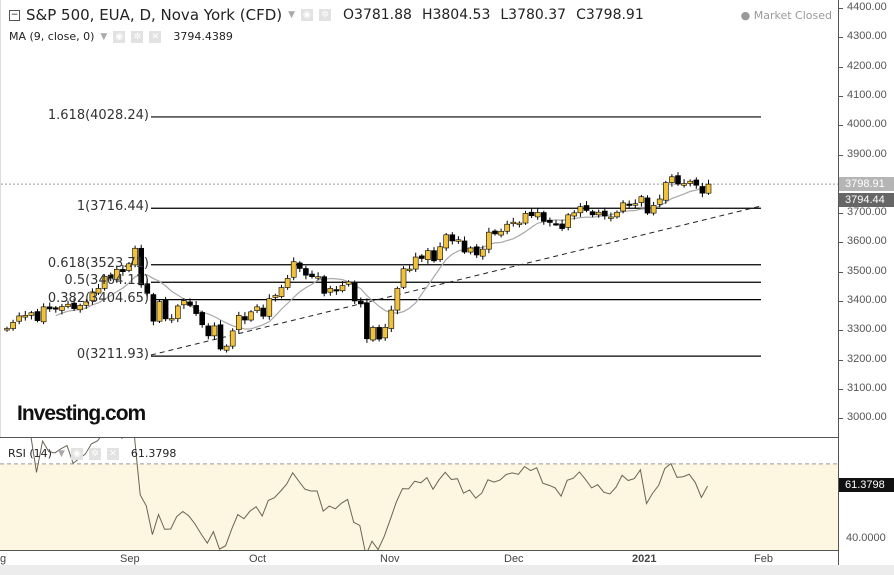 The width and height of the screenshot is (894, 575). What do you see at coordinates (644, 559) in the screenshot?
I see `time-axis-label: 2021` at bounding box center [644, 559].